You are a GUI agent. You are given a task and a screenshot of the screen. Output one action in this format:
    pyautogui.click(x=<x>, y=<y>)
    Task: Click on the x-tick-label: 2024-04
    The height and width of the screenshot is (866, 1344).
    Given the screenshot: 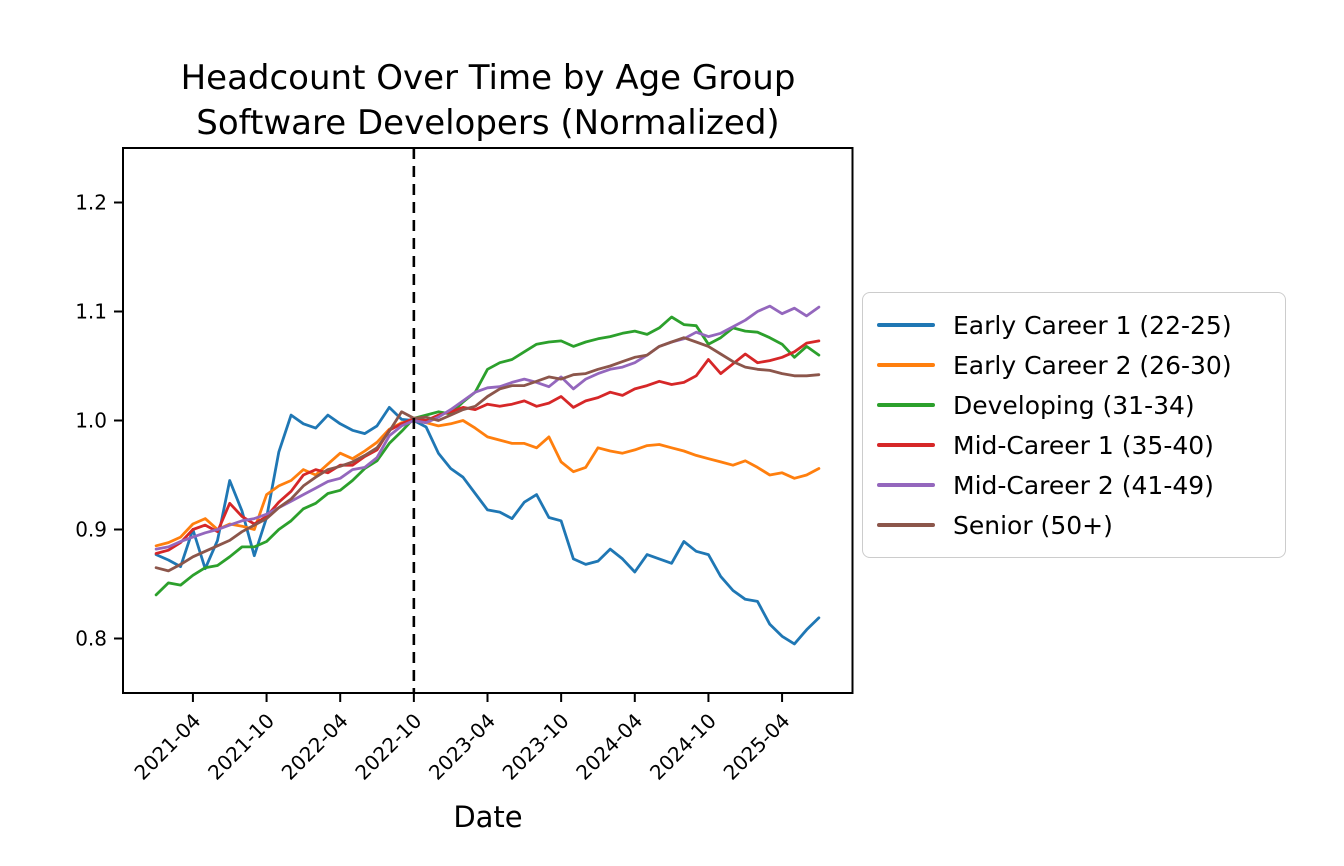 What is the action you would take?
    pyautogui.click(x=609, y=747)
    